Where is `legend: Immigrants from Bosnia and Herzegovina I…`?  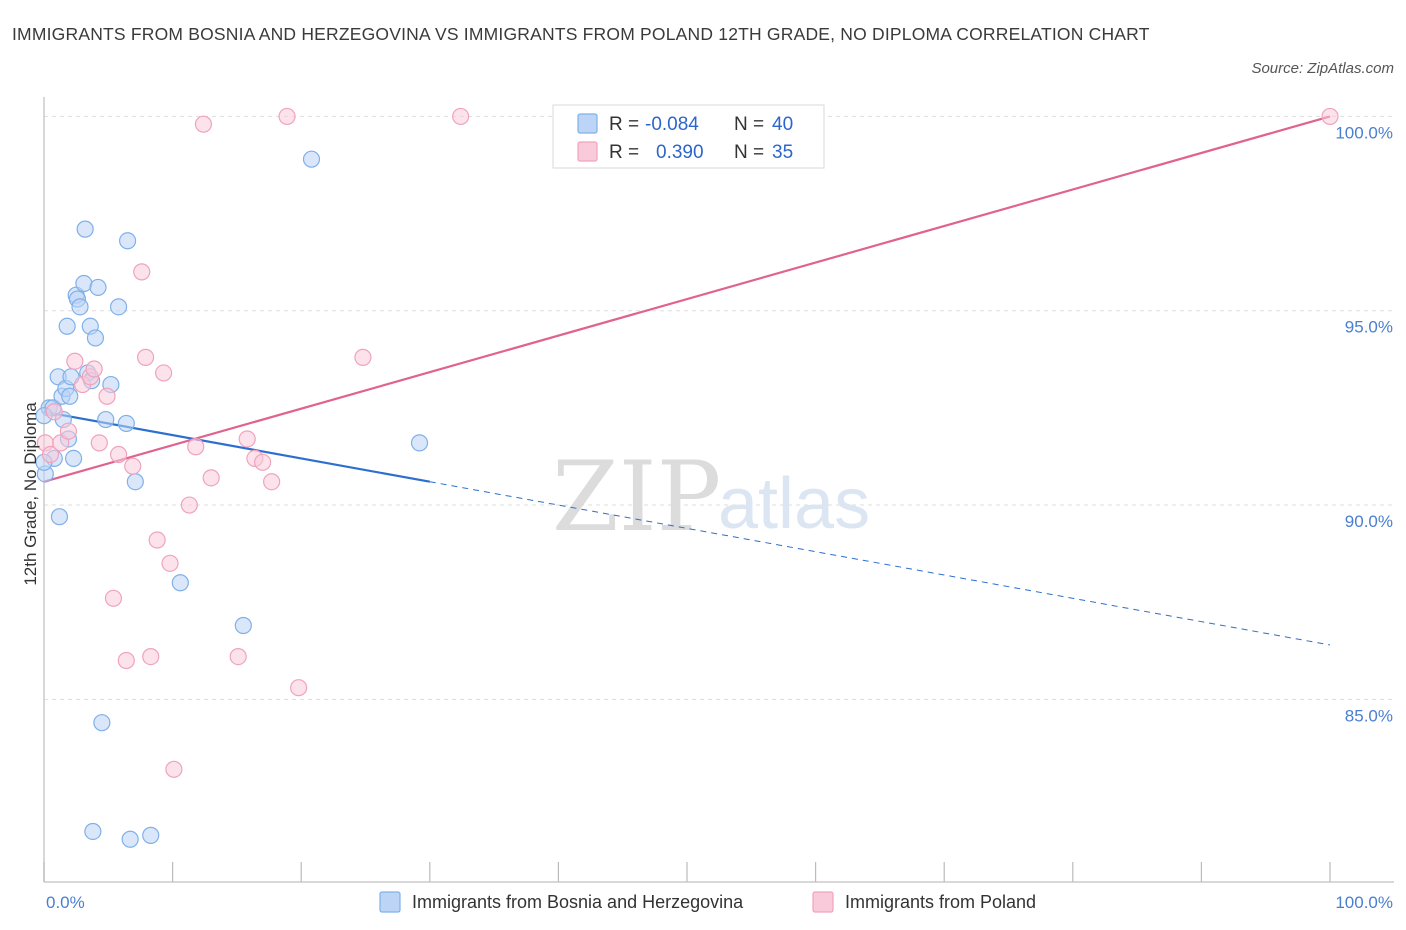
legend: Immigrants from Bosnia and Herzegovina I… is located at coordinates (707, 902).